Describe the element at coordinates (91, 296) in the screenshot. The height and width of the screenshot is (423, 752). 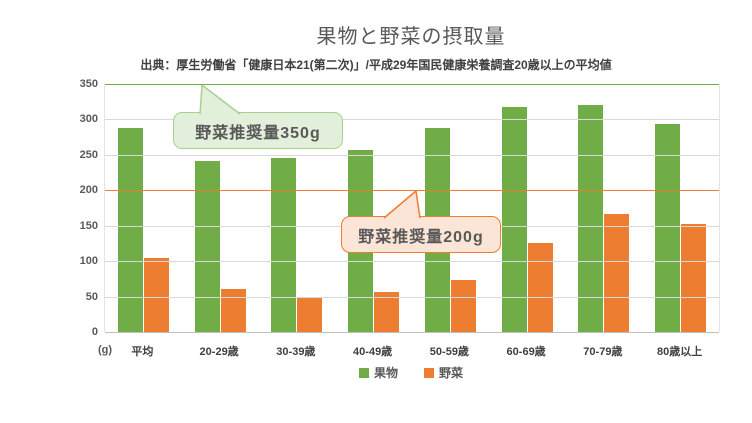
I see `y-tick-label-50: 50` at that location.